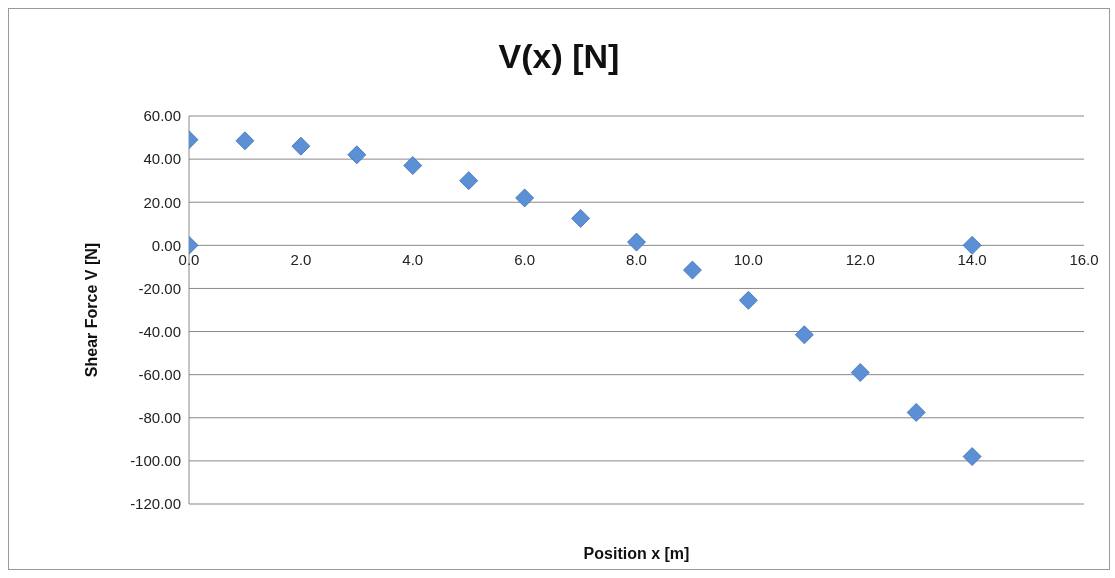  I want to click on y-tick-label: -100.00, so click(155, 461).